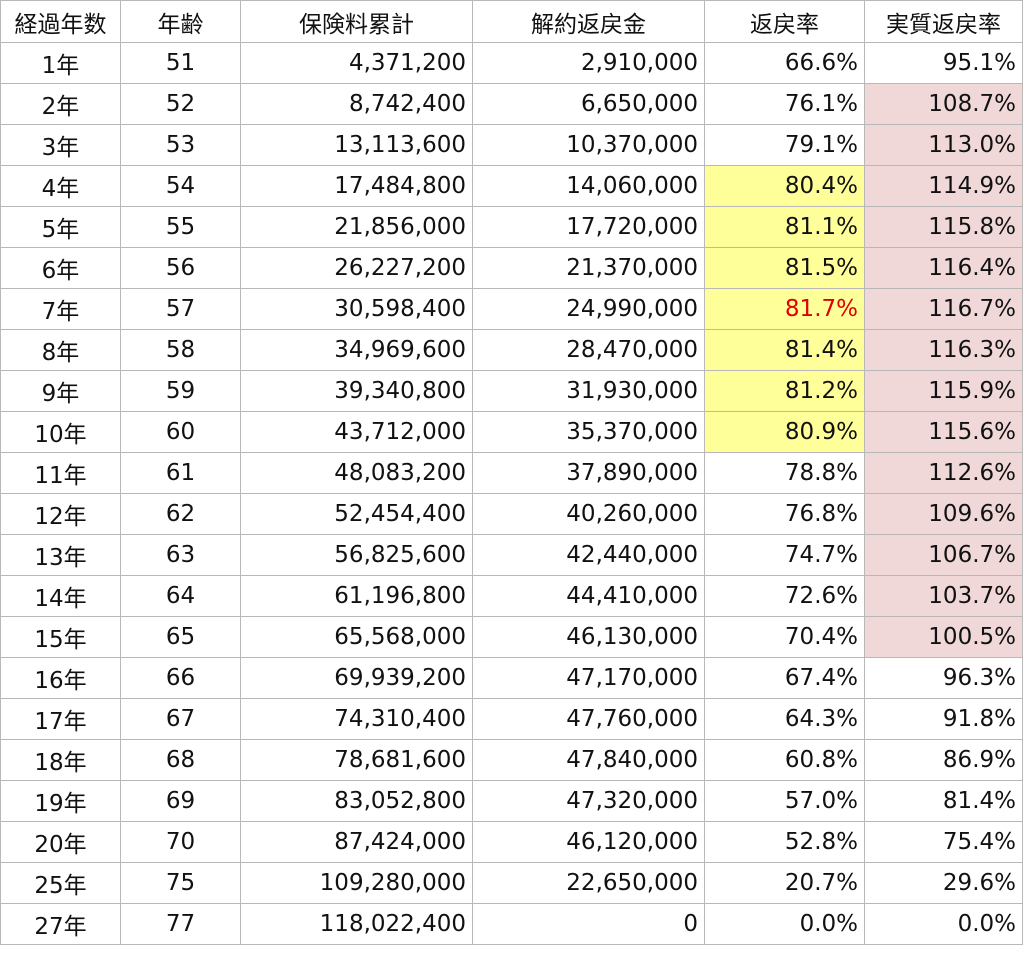 The width and height of the screenshot is (1024, 975). What do you see at coordinates (180, 391) in the screenshot?
I see `cell-age: 59` at bounding box center [180, 391].